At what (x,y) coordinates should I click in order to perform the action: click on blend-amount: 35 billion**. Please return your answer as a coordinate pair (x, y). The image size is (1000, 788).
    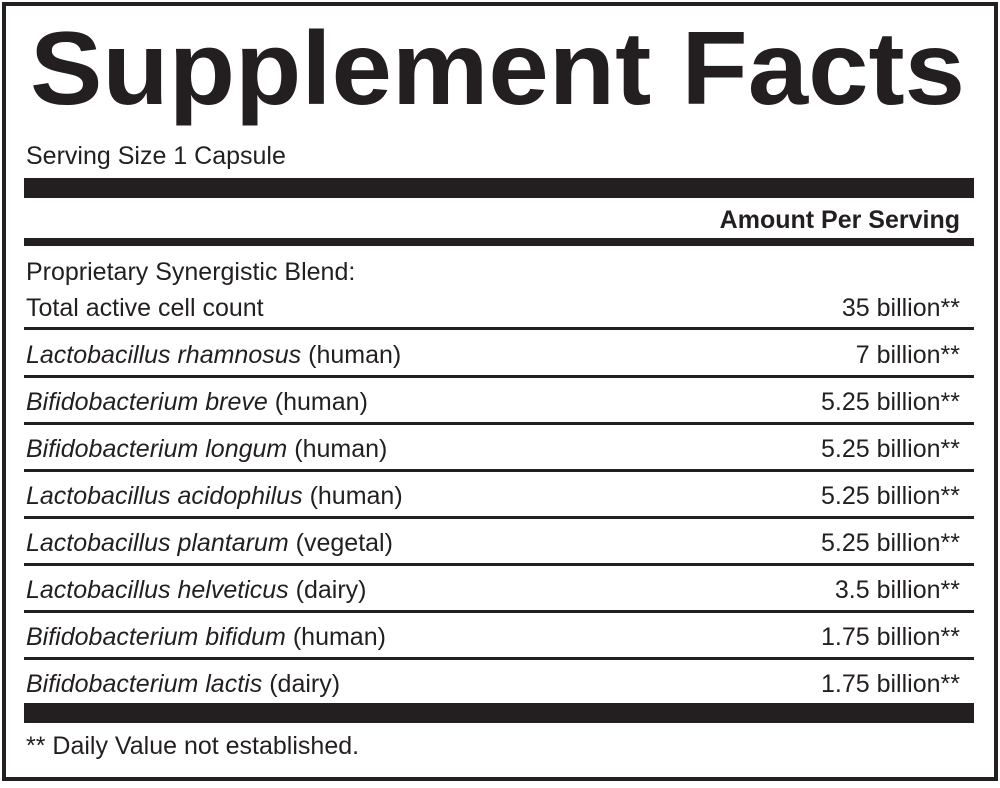
    Looking at the image, I should click on (901, 308).